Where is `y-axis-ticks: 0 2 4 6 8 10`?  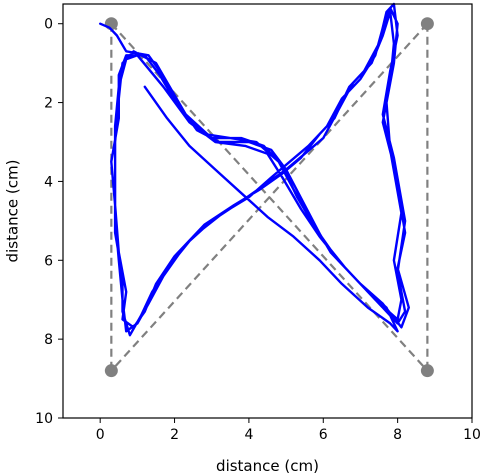
y-axis-ticks: 0 2 4 6 8 10 is located at coordinates (49, 222).